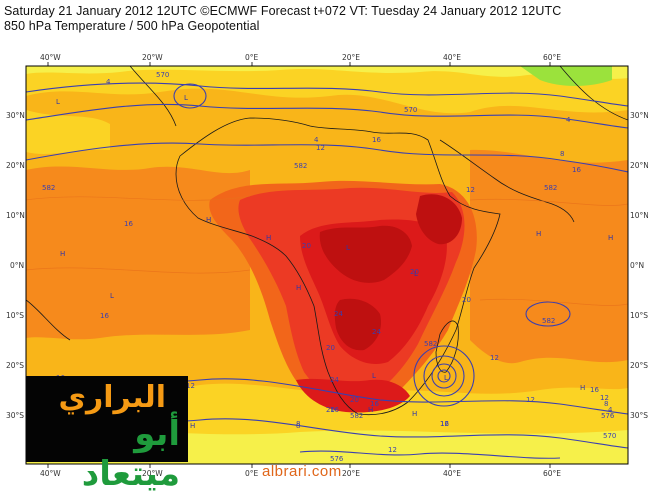 Image resolution: width=648 pixels, height=494 pixels. Describe the element at coordinates (358, 324) in the screenshot. I see `temp-band-darkred-south` at that location.